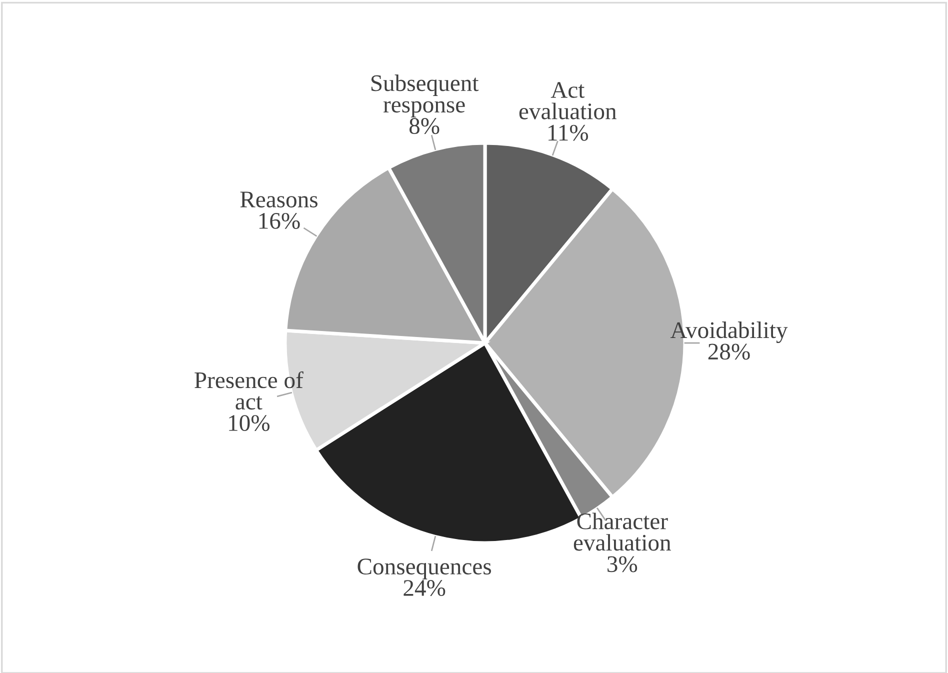  I want to click on slice-label: Avoidability, so click(729, 333).